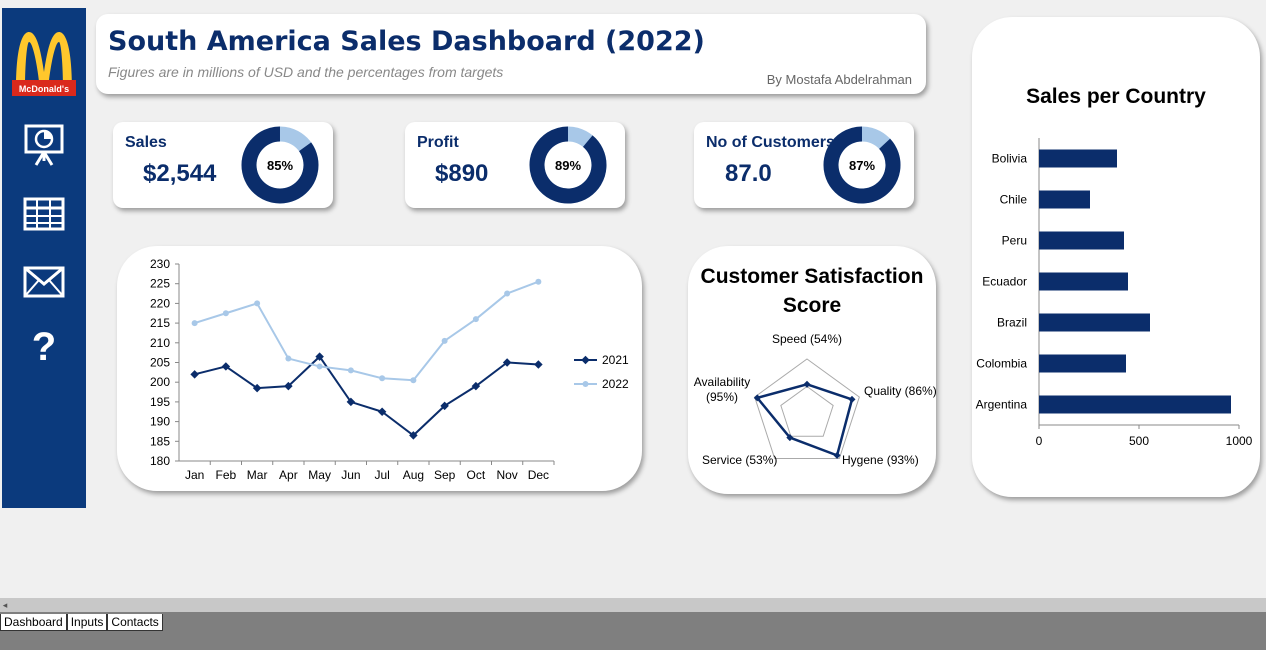 The image size is (1266, 650). Describe the element at coordinates (748, 173) in the screenshot. I see `kpi-value: 87.0` at that location.